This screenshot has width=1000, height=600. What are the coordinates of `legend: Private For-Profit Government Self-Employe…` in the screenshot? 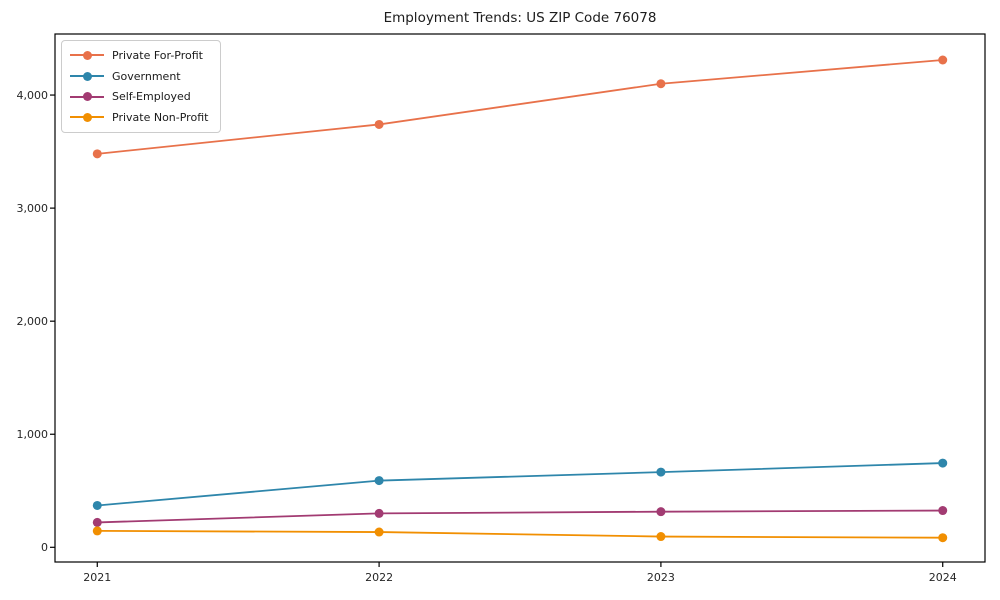 It's located at (141, 86).